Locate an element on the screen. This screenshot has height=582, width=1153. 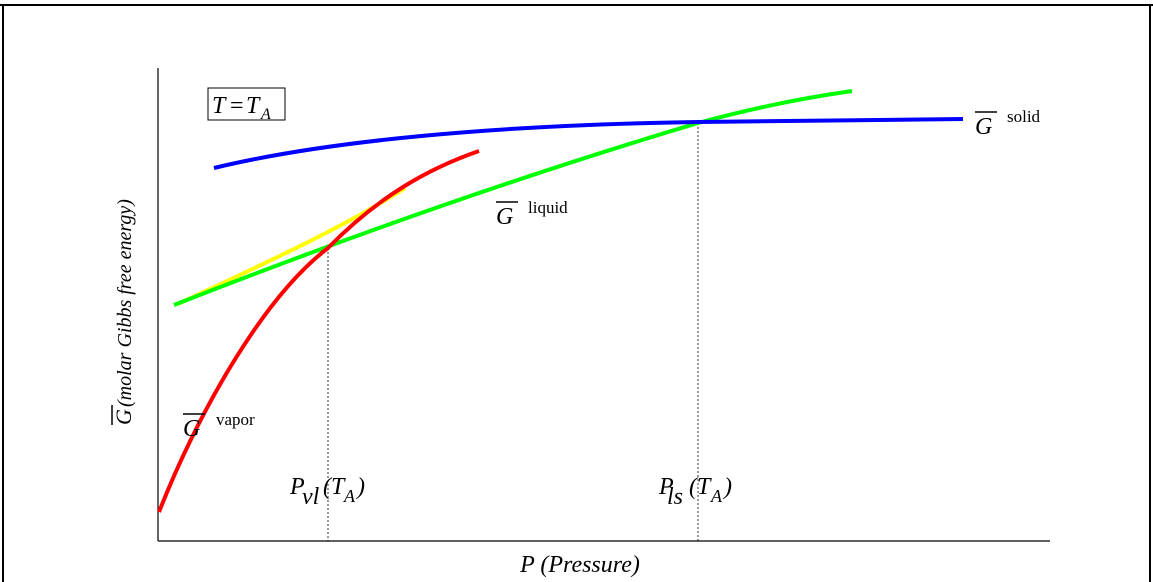
vapor-symbol: G is located at coordinates (191, 429).